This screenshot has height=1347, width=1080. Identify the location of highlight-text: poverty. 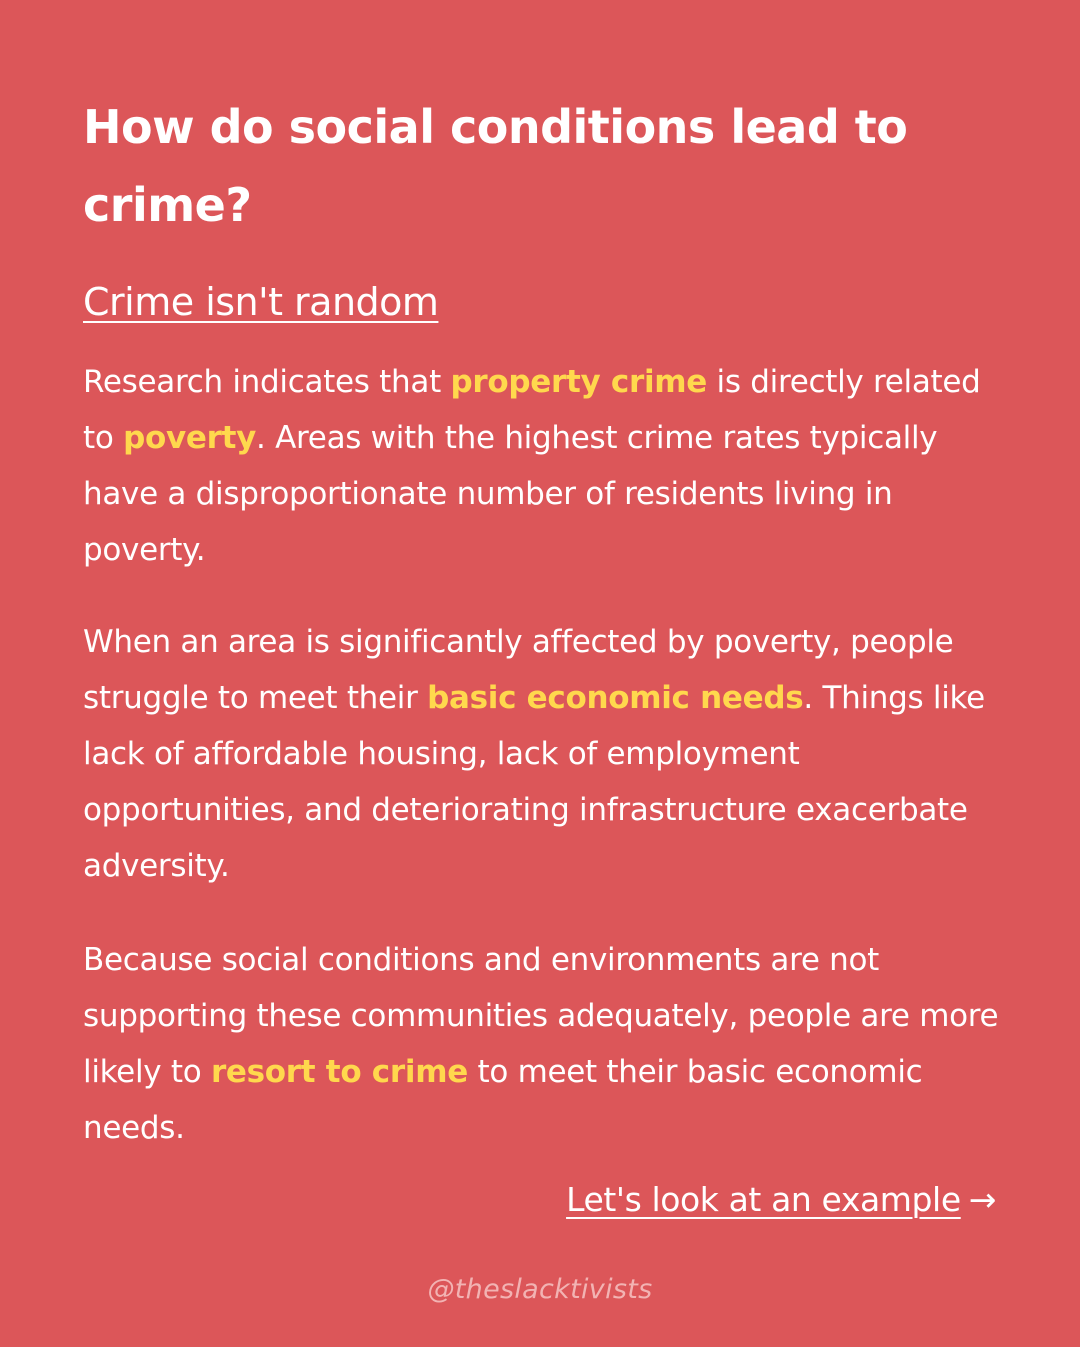
(190, 438).